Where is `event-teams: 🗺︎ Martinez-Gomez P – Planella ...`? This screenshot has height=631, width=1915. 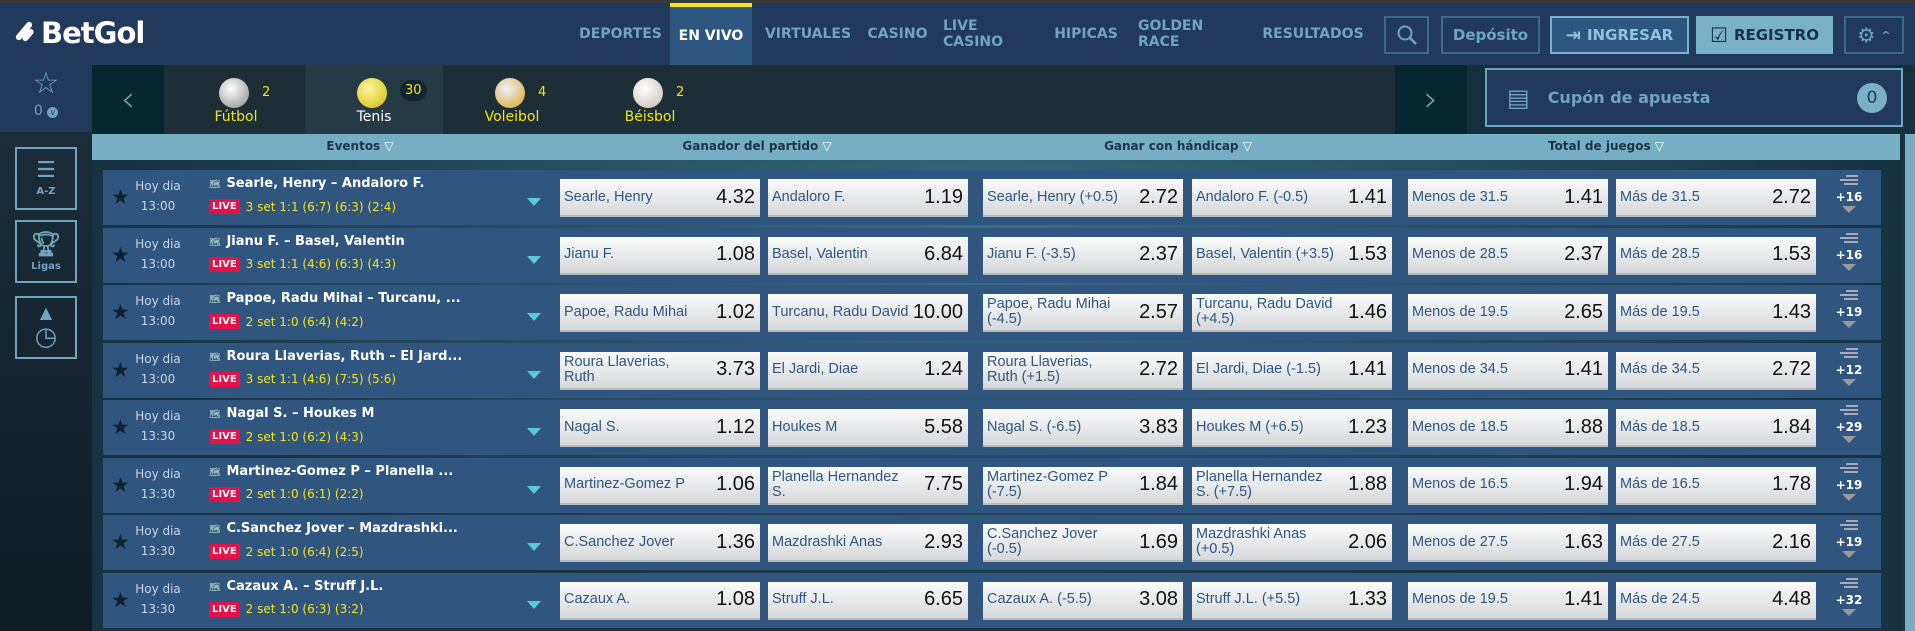 event-teams: 🗺︎ Martinez-Gomez P – Planella ... is located at coordinates (331, 471).